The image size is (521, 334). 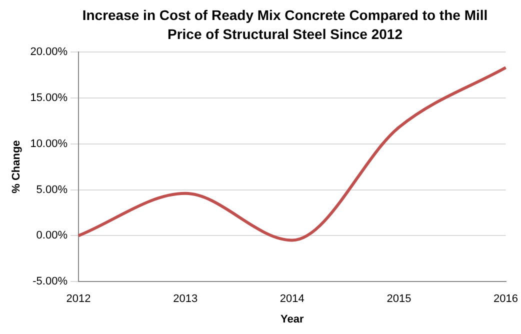 What do you see at coordinates (49, 52) in the screenshot?
I see `y-tick-label: 20.00%` at bounding box center [49, 52].